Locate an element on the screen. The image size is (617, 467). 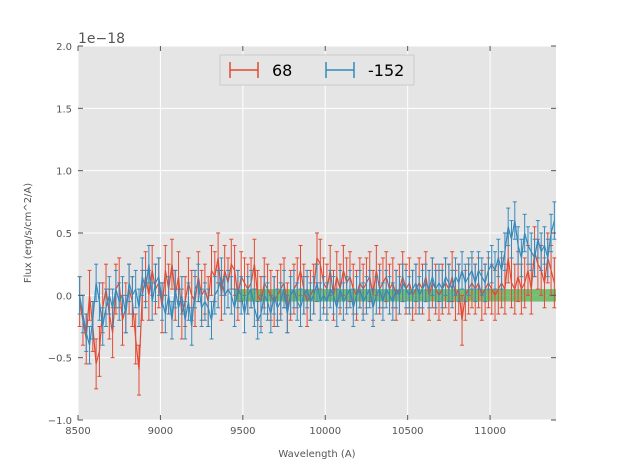
x-tick-label: 9500 is located at coordinates (242, 431).